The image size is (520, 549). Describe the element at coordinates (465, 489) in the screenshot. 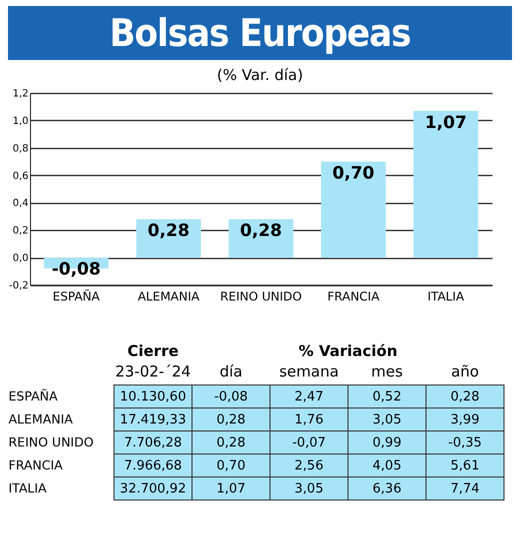

I see `text: 7,74` at that location.